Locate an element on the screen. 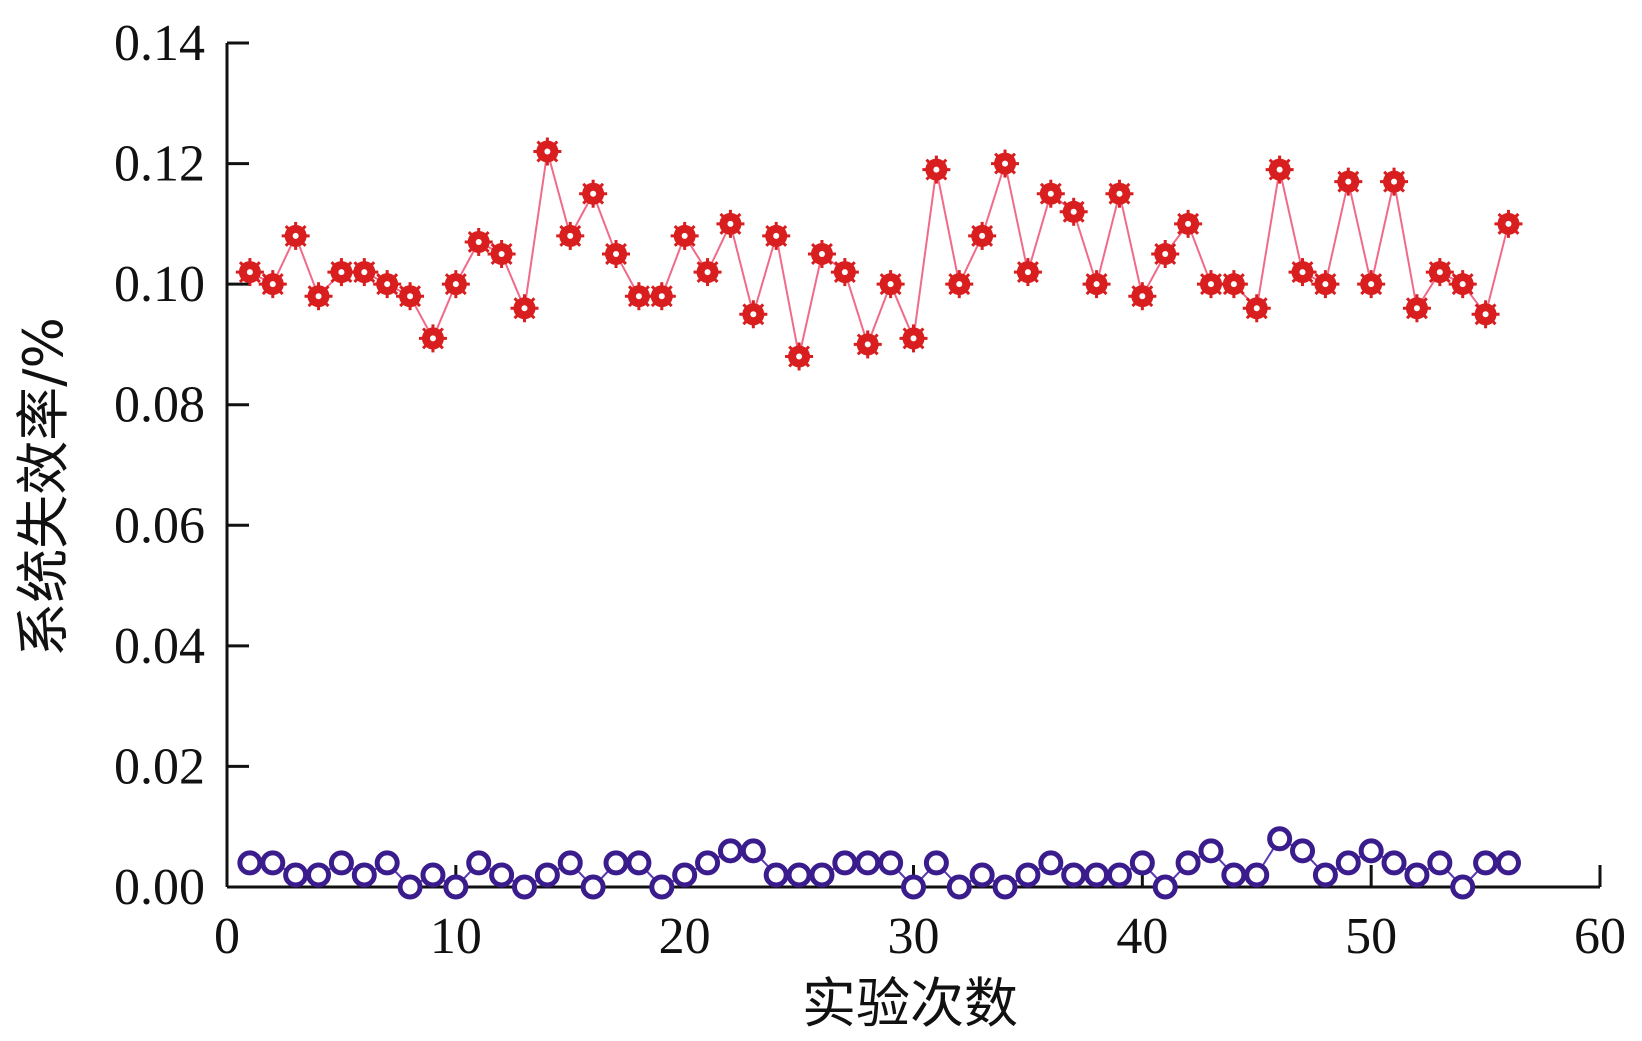  y-tick-label: 0.02 is located at coordinates (159, 766).